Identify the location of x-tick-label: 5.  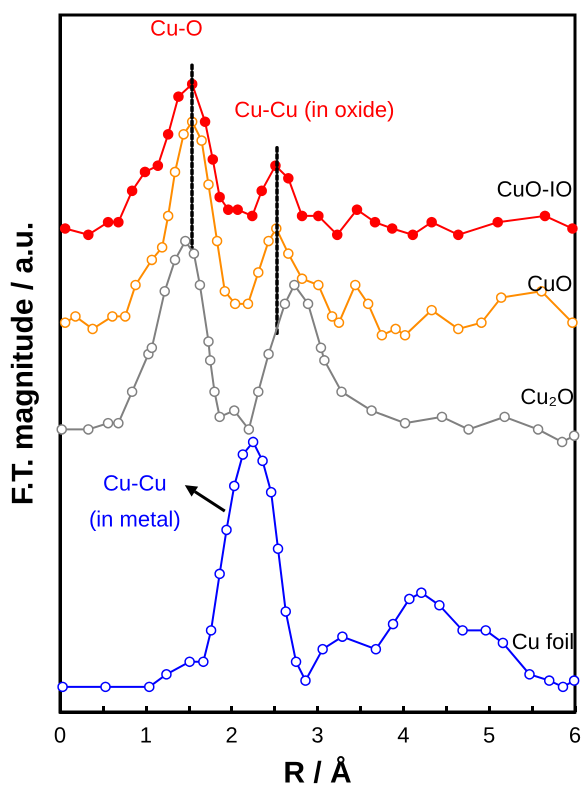
(489, 735).